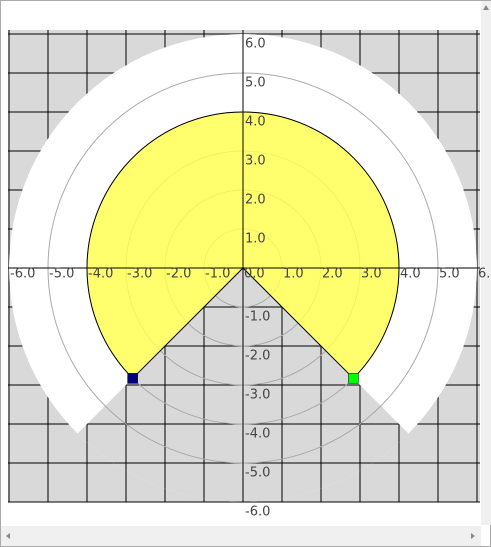 This screenshot has height=547, width=491. I want to click on y-tick-label: -2.0, so click(257, 356).